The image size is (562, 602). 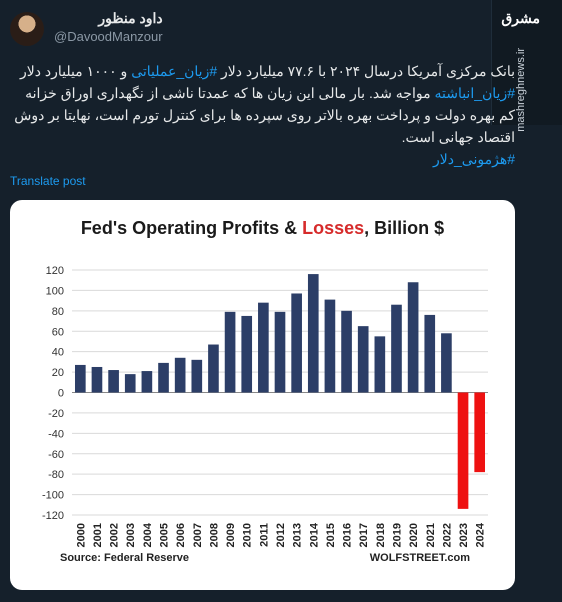 I want to click on y-tick-label: 120, so click(x=55, y=271).